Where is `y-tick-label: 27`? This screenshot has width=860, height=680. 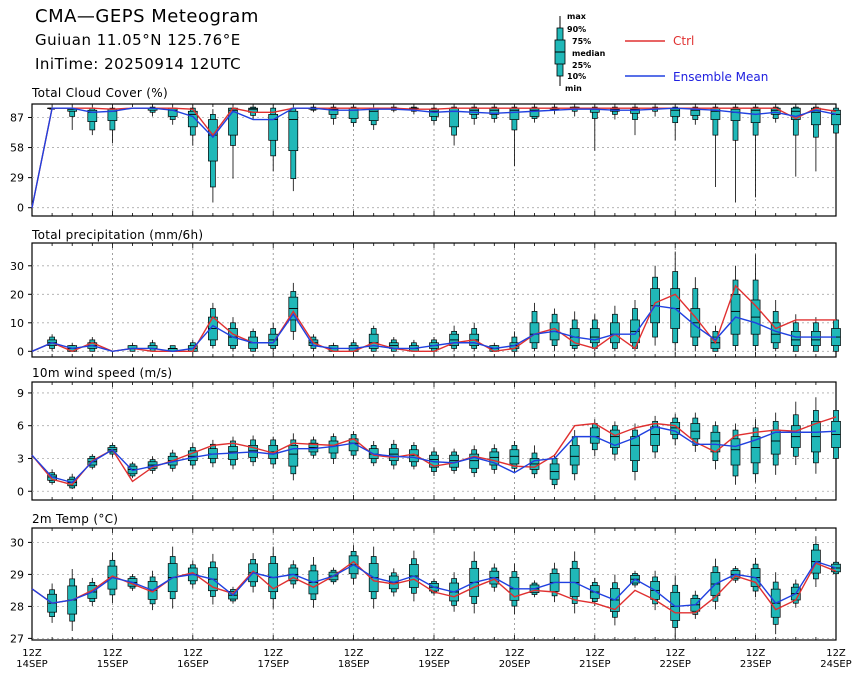
y-tick-label: 27 is located at coordinates (17, 638).